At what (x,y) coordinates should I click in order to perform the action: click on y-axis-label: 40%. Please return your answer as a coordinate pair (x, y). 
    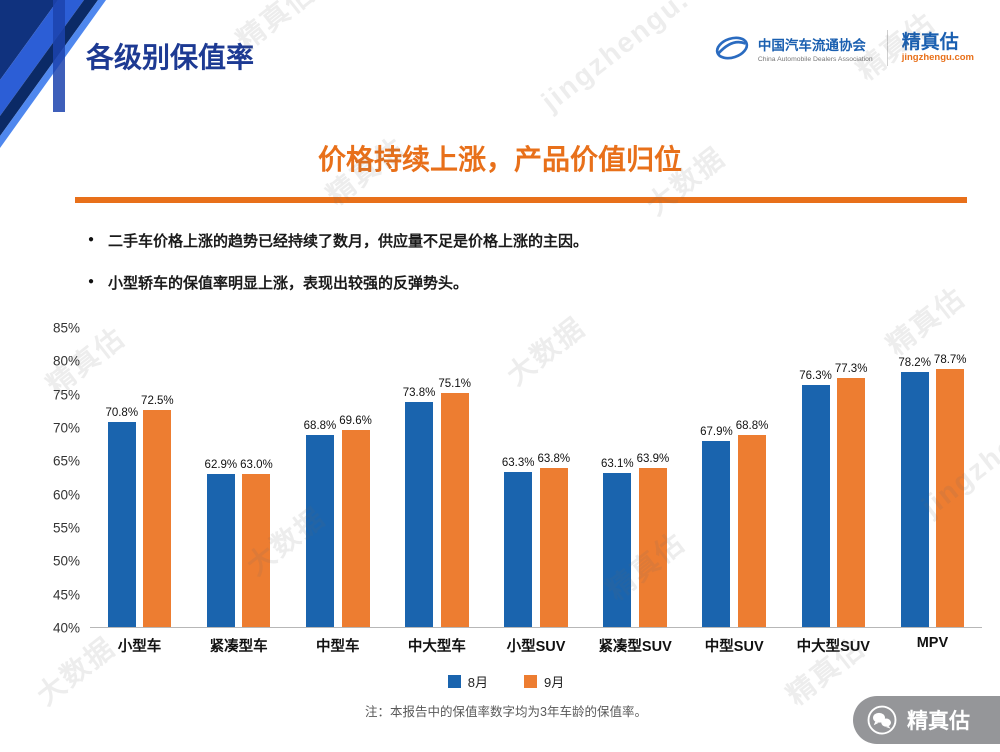
    Looking at the image, I should click on (66, 628).